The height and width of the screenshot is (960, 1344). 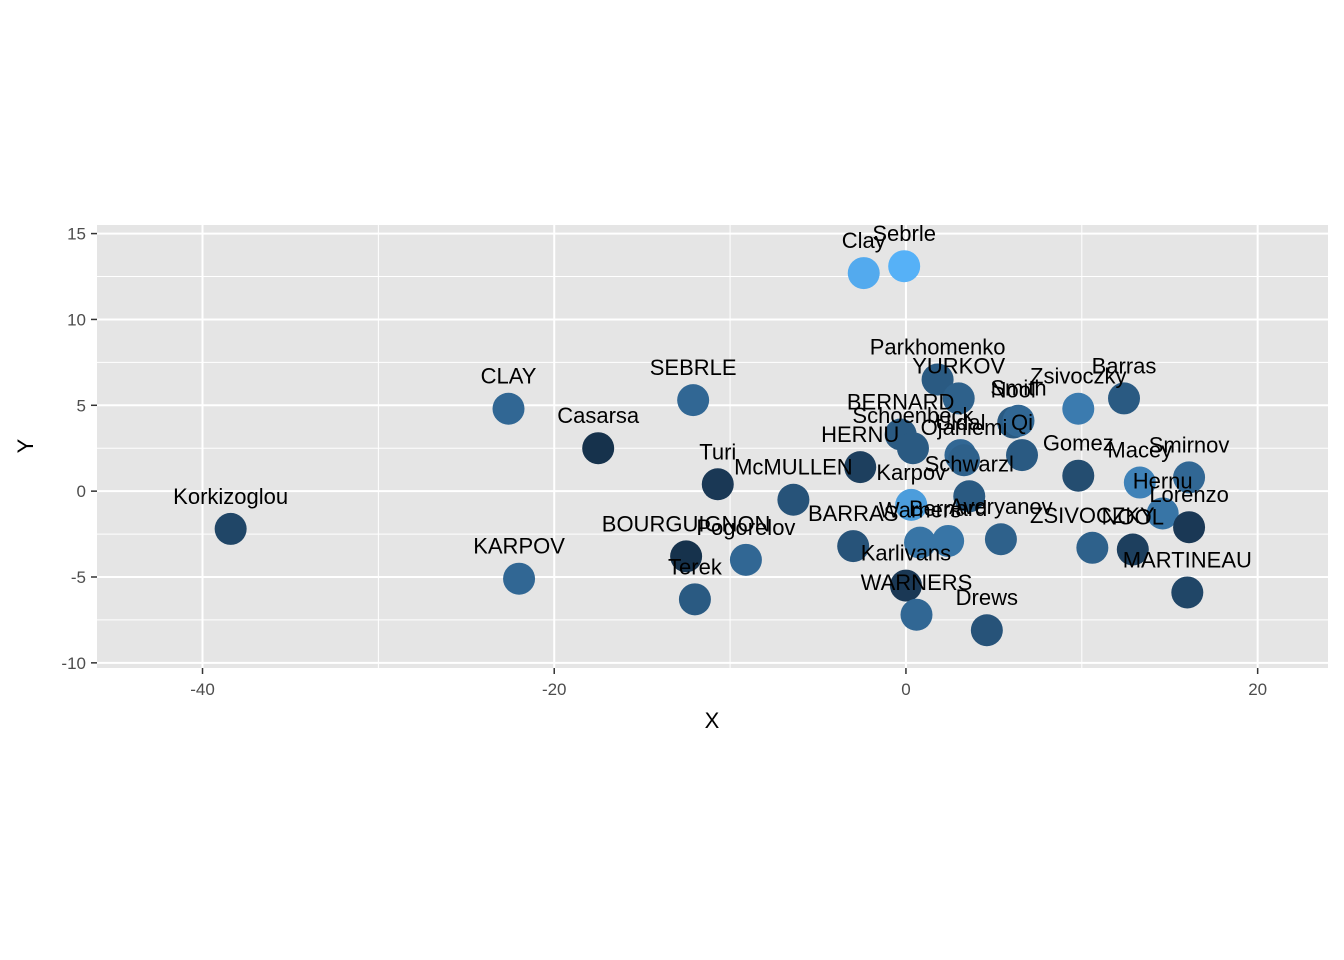 What do you see at coordinates (911, 472) in the screenshot?
I see `point-label: Karpov` at bounding box center [911, 472].